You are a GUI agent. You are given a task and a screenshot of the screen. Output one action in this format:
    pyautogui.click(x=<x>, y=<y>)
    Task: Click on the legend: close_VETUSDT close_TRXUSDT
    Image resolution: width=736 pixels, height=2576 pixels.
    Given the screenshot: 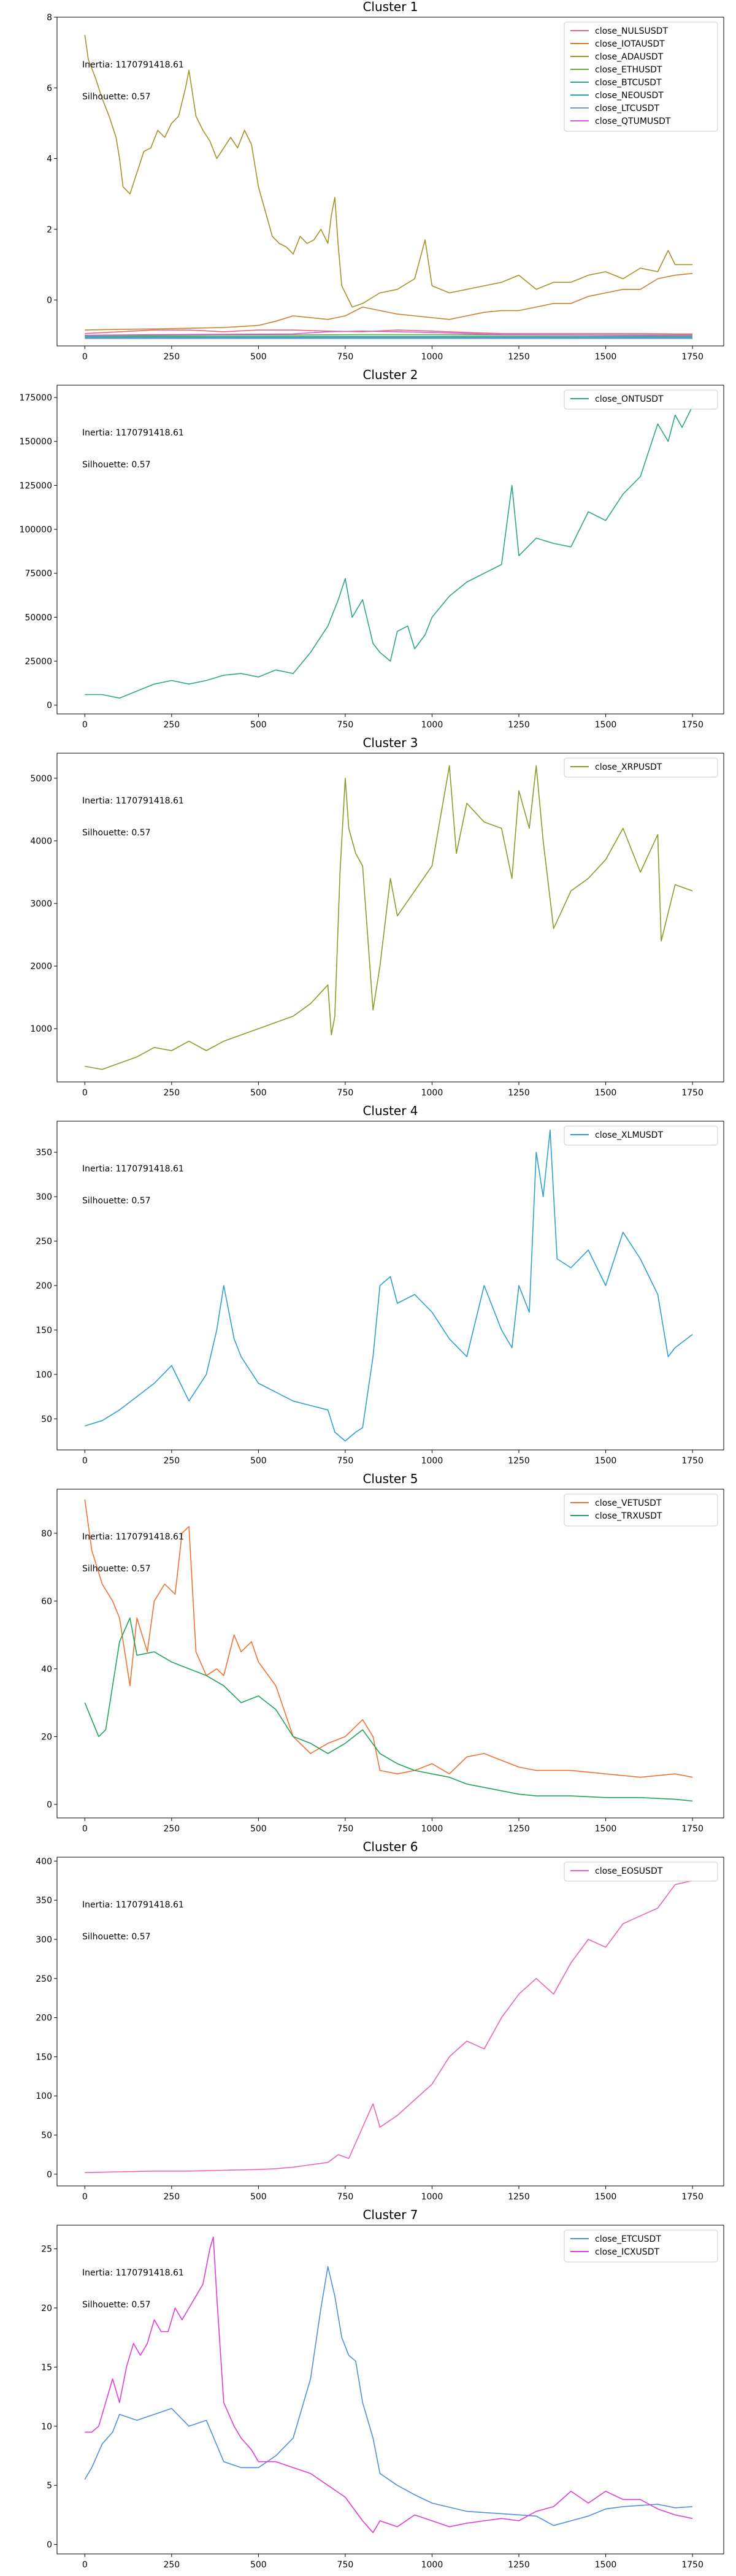 What is the action you would take?
    pyautogui.click(x=641, y=1510)
    